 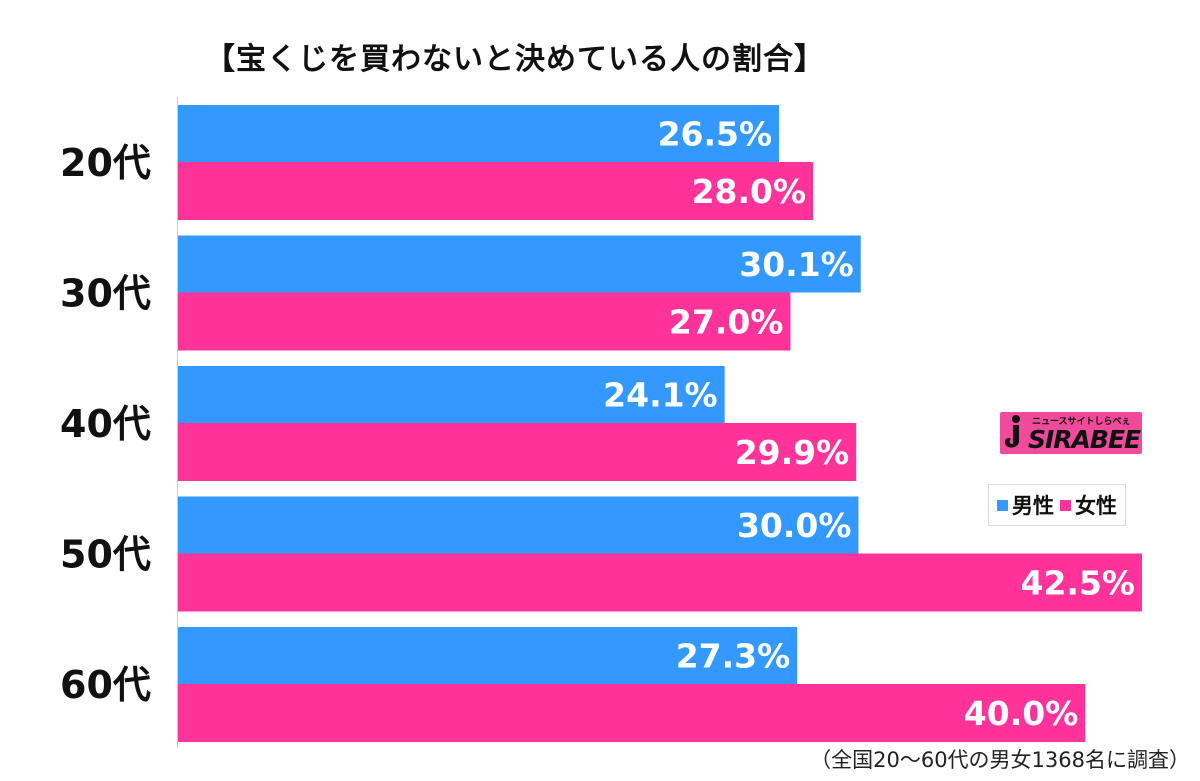 What do you see at coordinates (715, 134) in the screenshot?
I see `value-label-male: 26.5%` at bounding box center [715, 134].